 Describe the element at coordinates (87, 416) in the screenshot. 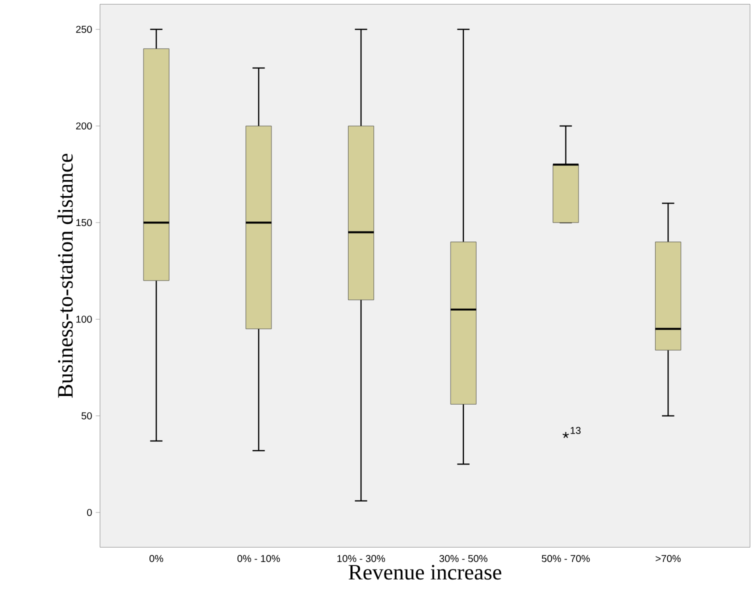

I see `y-tick-label: 50` at that location.